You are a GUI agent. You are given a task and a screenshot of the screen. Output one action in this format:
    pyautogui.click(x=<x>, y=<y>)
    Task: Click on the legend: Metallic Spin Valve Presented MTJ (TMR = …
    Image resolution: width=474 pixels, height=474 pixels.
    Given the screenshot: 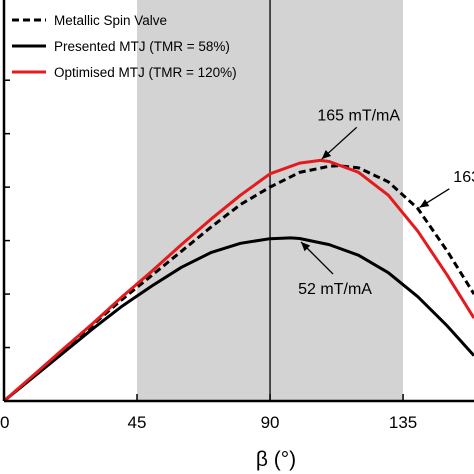 What is the action you would take?
    pyautogui.click(x=124, y=46)
    